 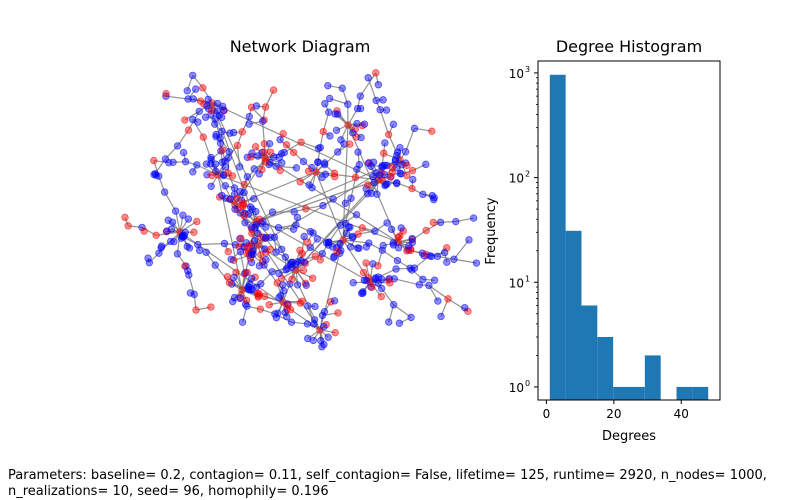 I want to click on y-tick-label: 10, so click(x=516, y=179).